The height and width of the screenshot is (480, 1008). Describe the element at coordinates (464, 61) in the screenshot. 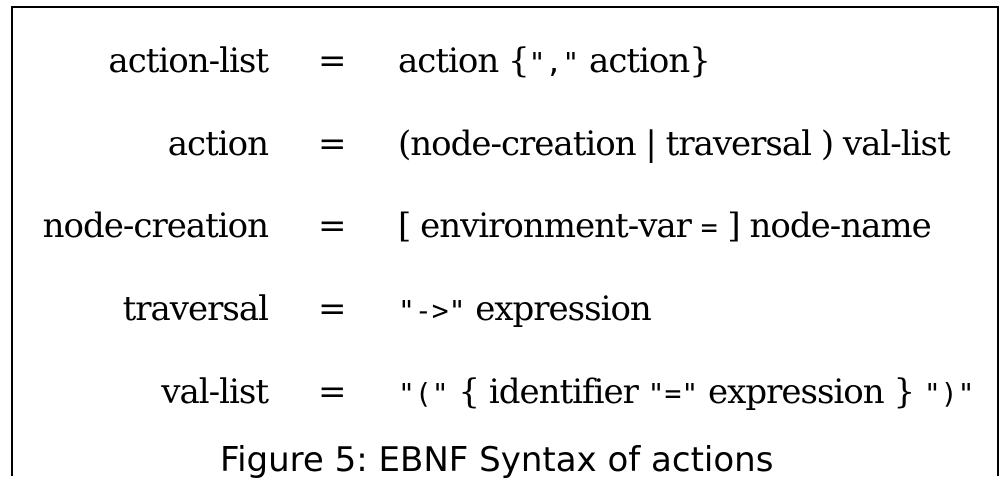

I see `rhs-text: action {` at that location.